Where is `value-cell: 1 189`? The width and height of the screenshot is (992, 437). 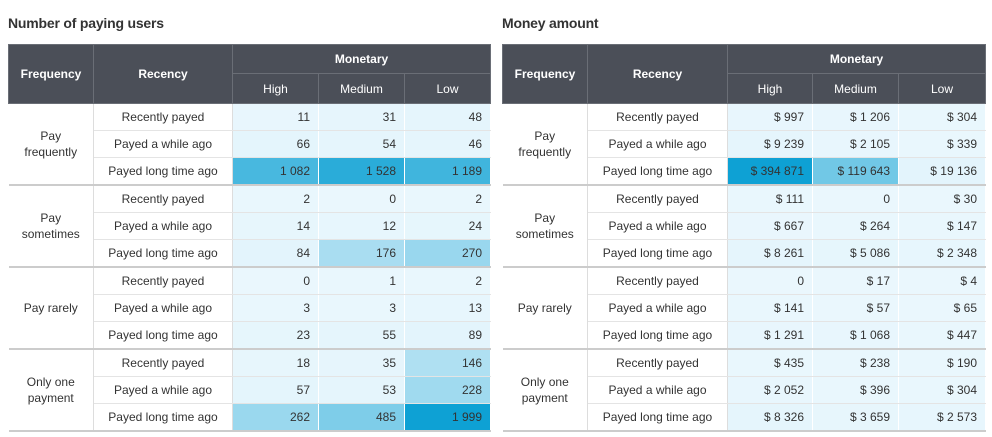
value-cell: 1 189 is located at coordinates (447, 171).